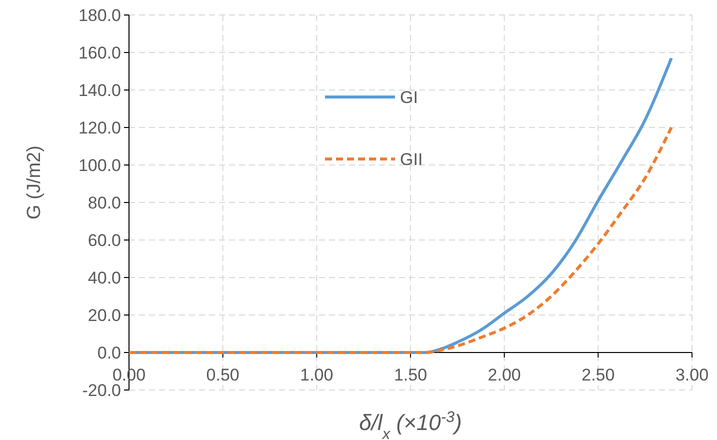 The height and width of the screenshot is (440, 717). What do you see at coordinates (104, 278) in the screenshot?
I see `y-tick-label: 40.0` at bounding box center [104, 278].